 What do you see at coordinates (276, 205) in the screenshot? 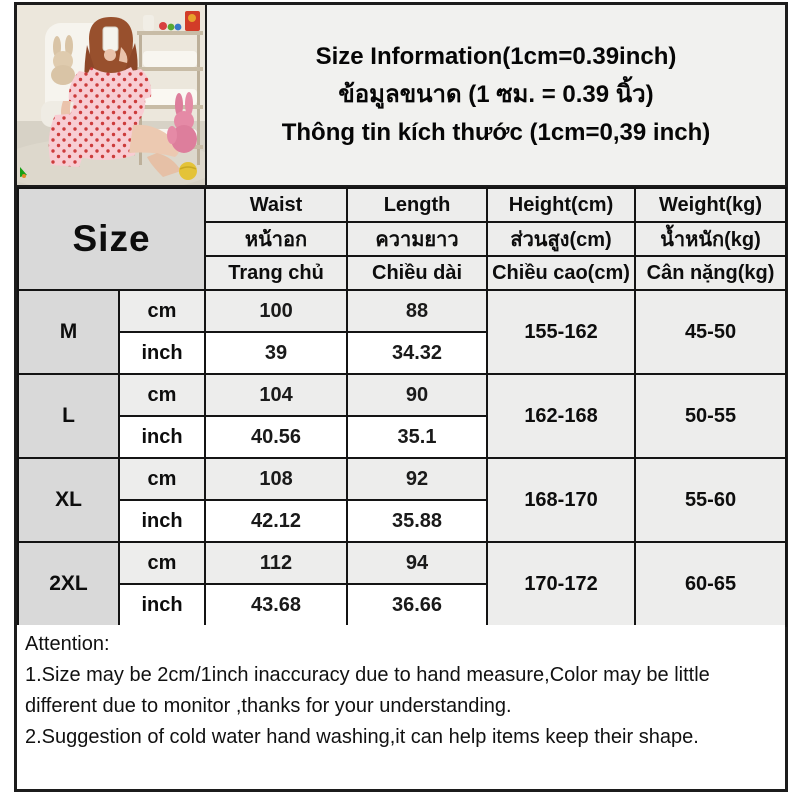
I see `col-waist-en: Waist` at bounding box center [276, 205].